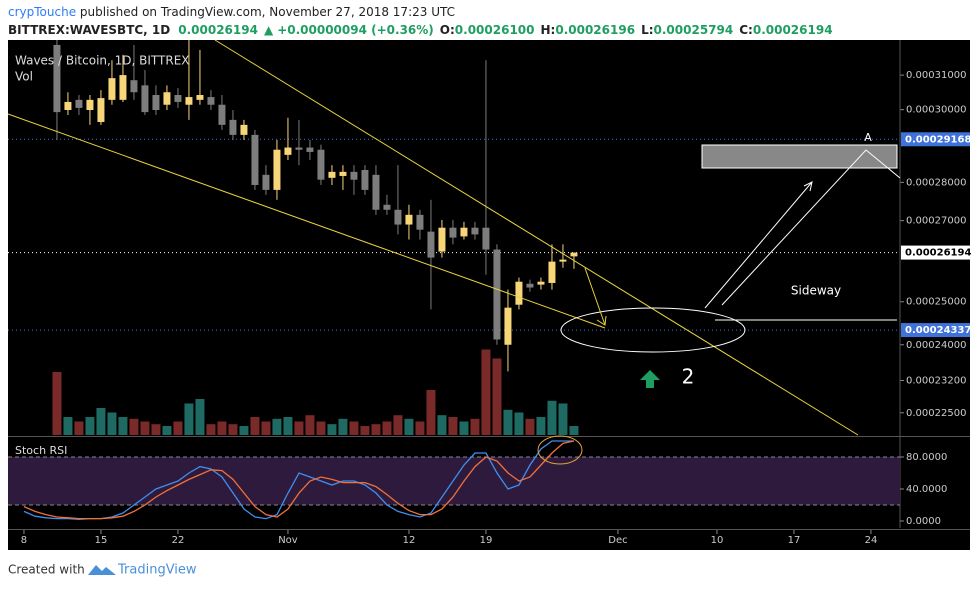 This screenshot has width=978, height=591. I want to click on up-arrow: ▲, so click(269, 30).